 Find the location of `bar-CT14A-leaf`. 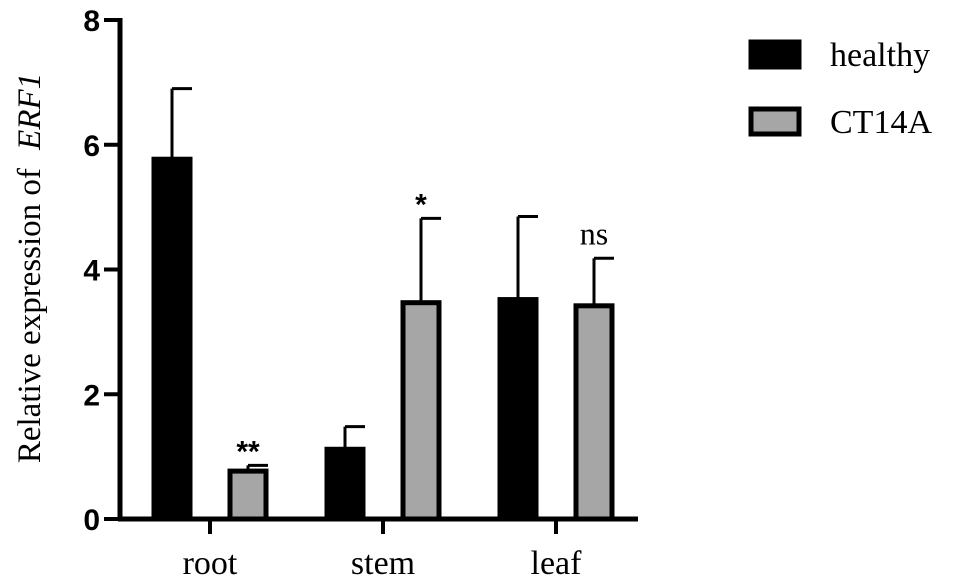

bar-CT14A-leaf is located at coordinates (594, 412).